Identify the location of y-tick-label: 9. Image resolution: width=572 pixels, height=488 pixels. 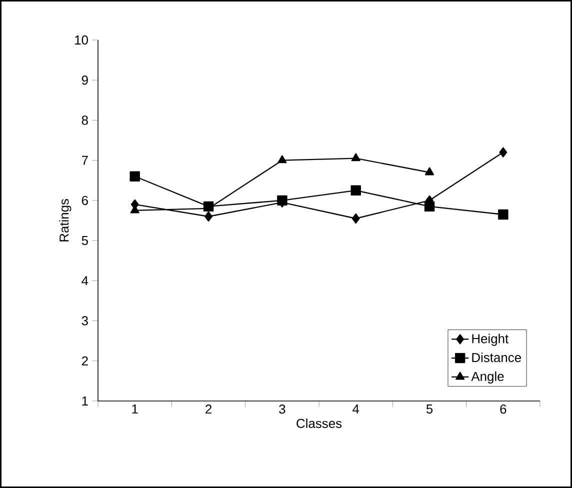
(85, 80).